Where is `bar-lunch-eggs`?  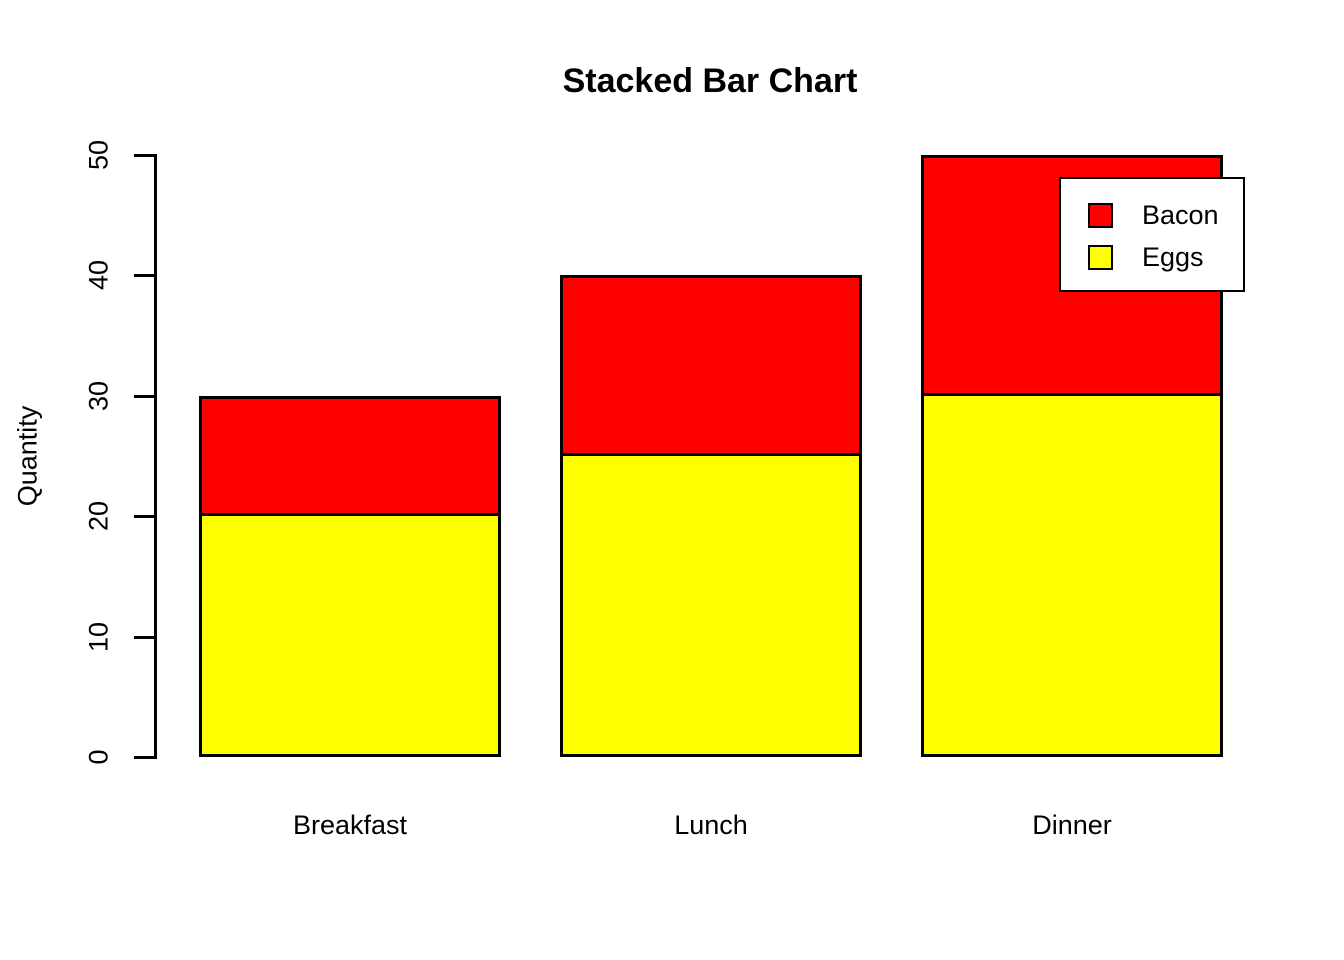
bar-lunch-eggs is located at coordinates (711, 606).